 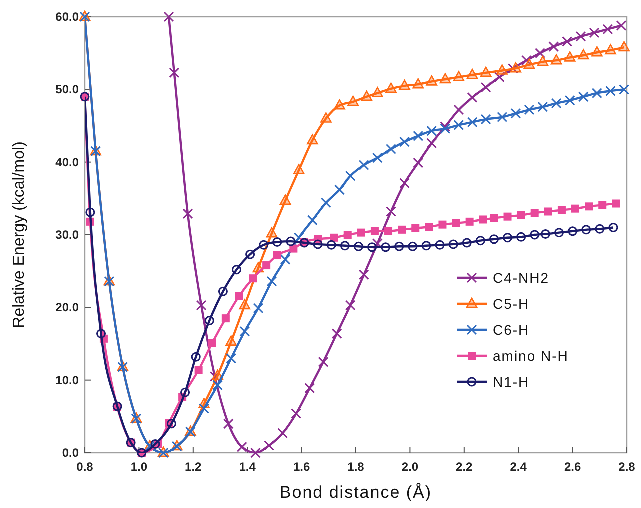 I want to click on x-tick-label: 2.6, so click(x=573, y=467).